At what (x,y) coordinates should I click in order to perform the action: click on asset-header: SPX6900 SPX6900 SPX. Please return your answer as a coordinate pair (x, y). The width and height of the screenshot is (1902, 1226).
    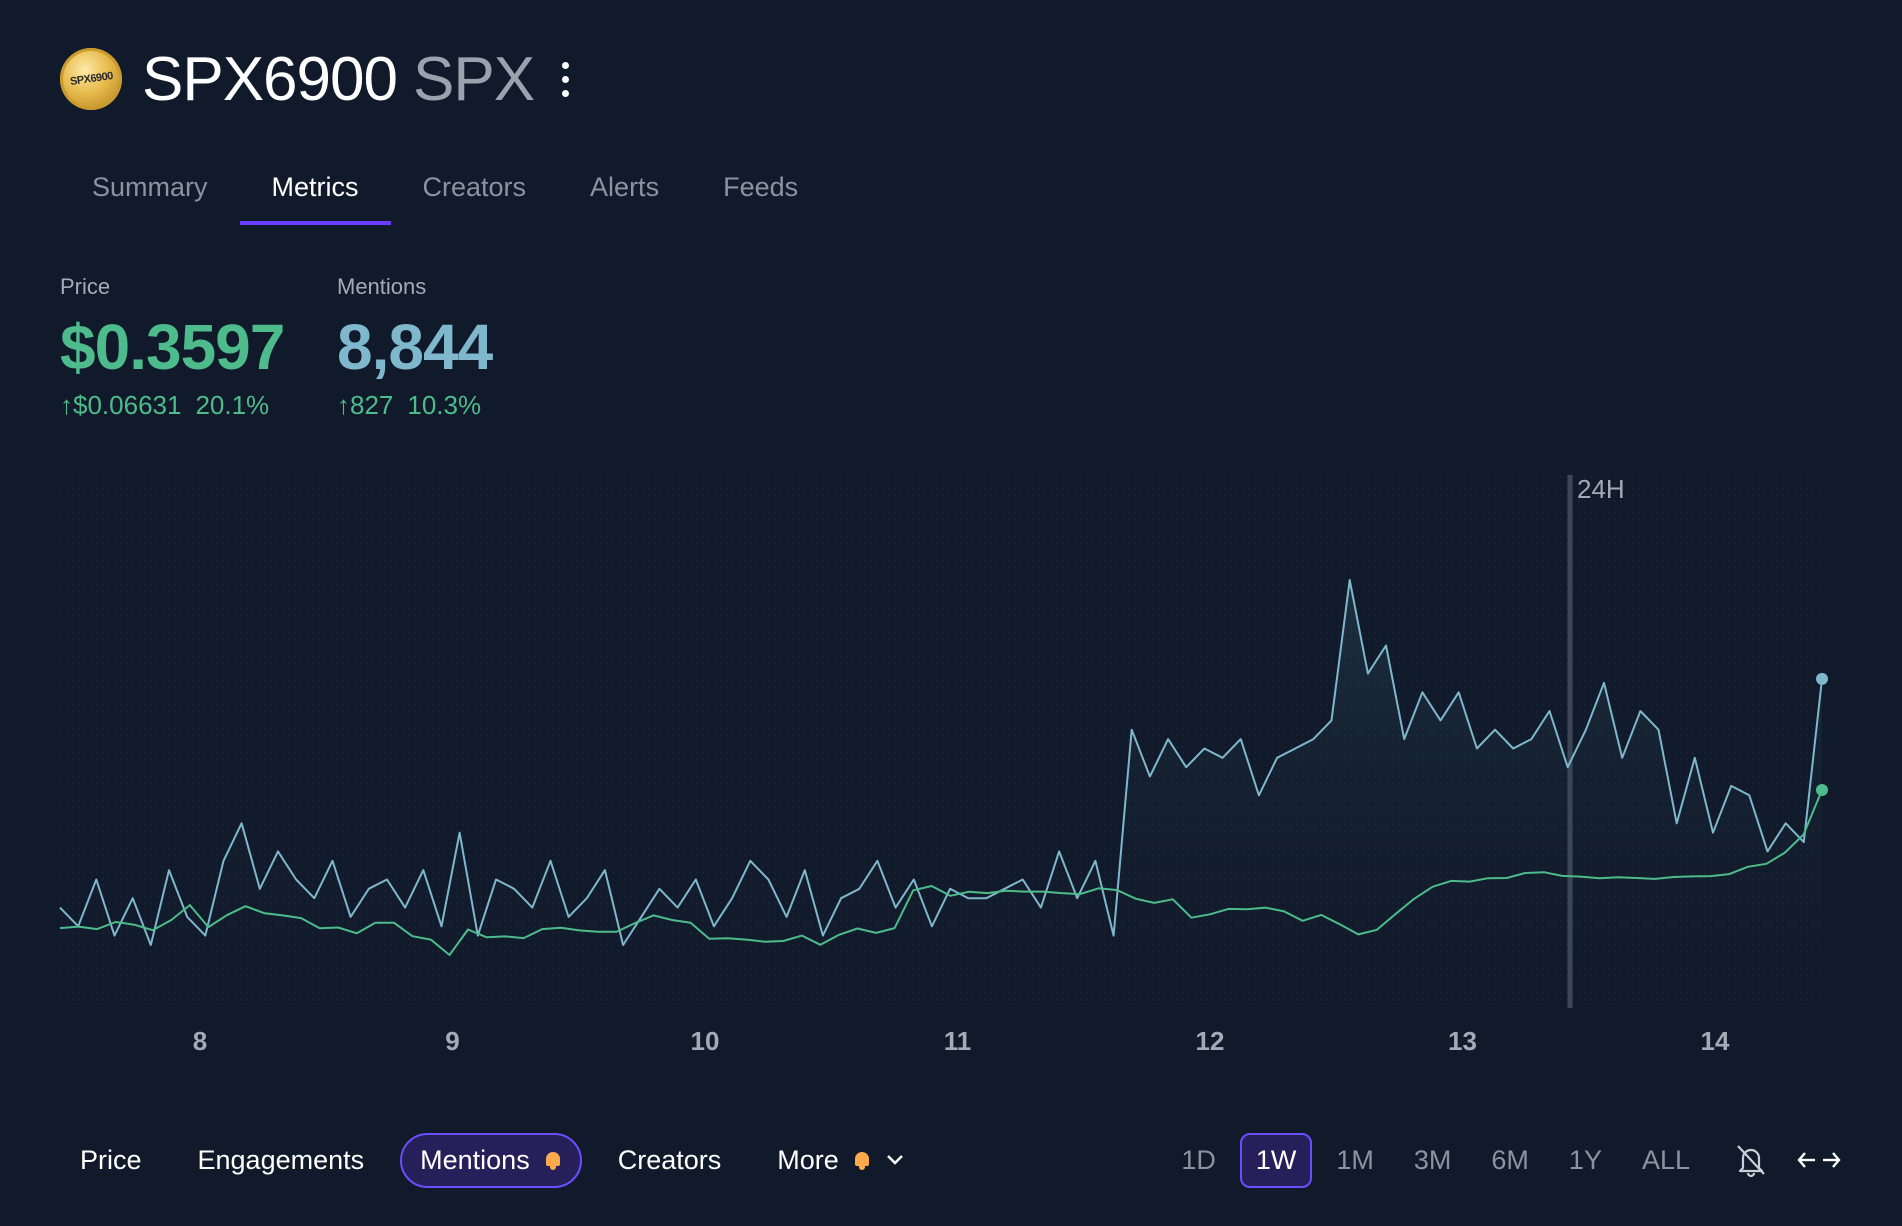
    Looking at the image, I should click on (315, 79).